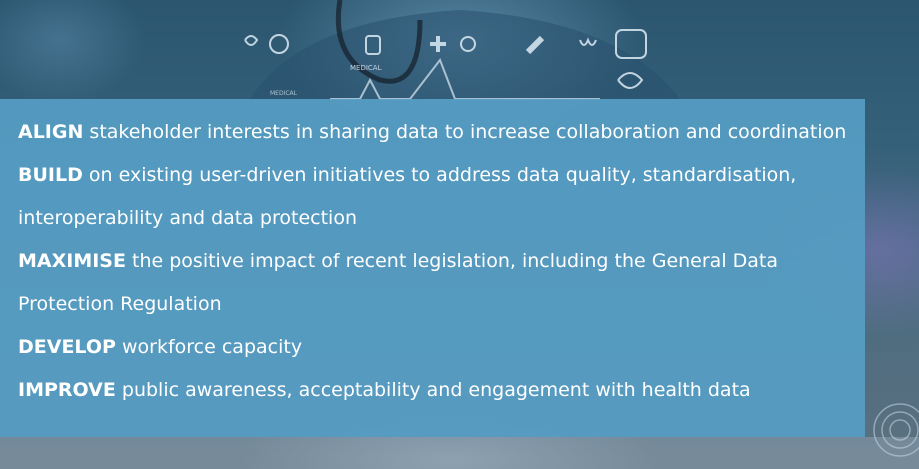 The width and height of the screenshot is (919, 469). What do you see at coordinates (438, 44) in the screenshot?
I see `cross-icon` at bounding box center [438, 44].